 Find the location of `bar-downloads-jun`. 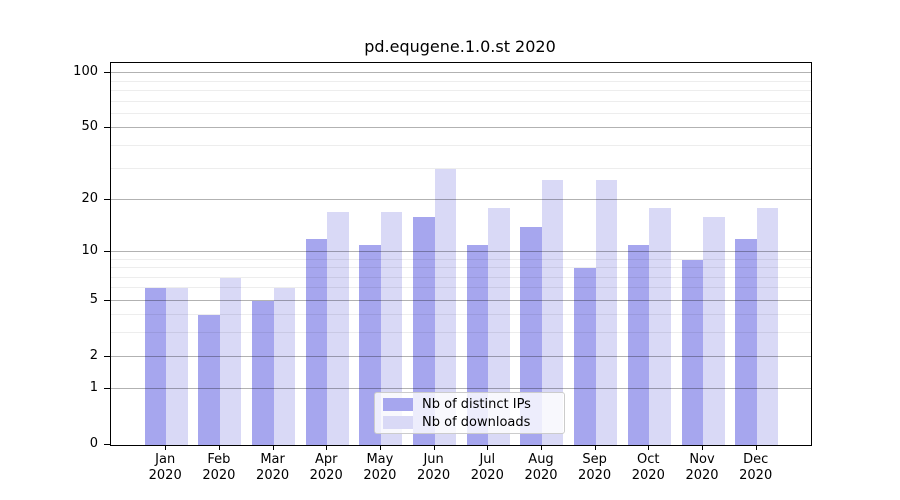

bar-downloads-jun is located at coordinates (445, 306).